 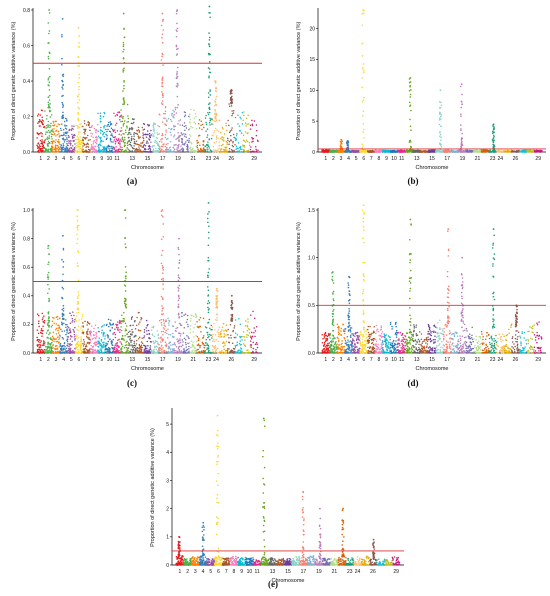 I want to click on x-tick-label: 2, so click(x=333, y=159).